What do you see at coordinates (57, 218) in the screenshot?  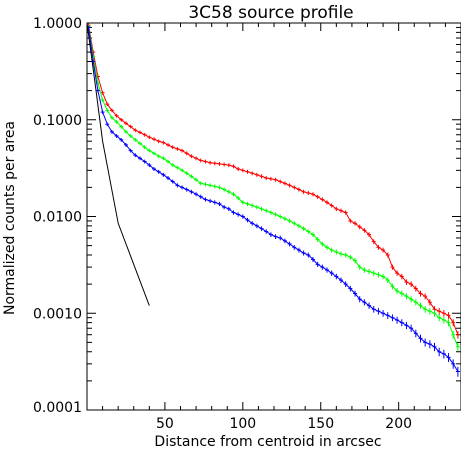 I see `y-tick-label: 0.0100` at bounding box center [57, 218].